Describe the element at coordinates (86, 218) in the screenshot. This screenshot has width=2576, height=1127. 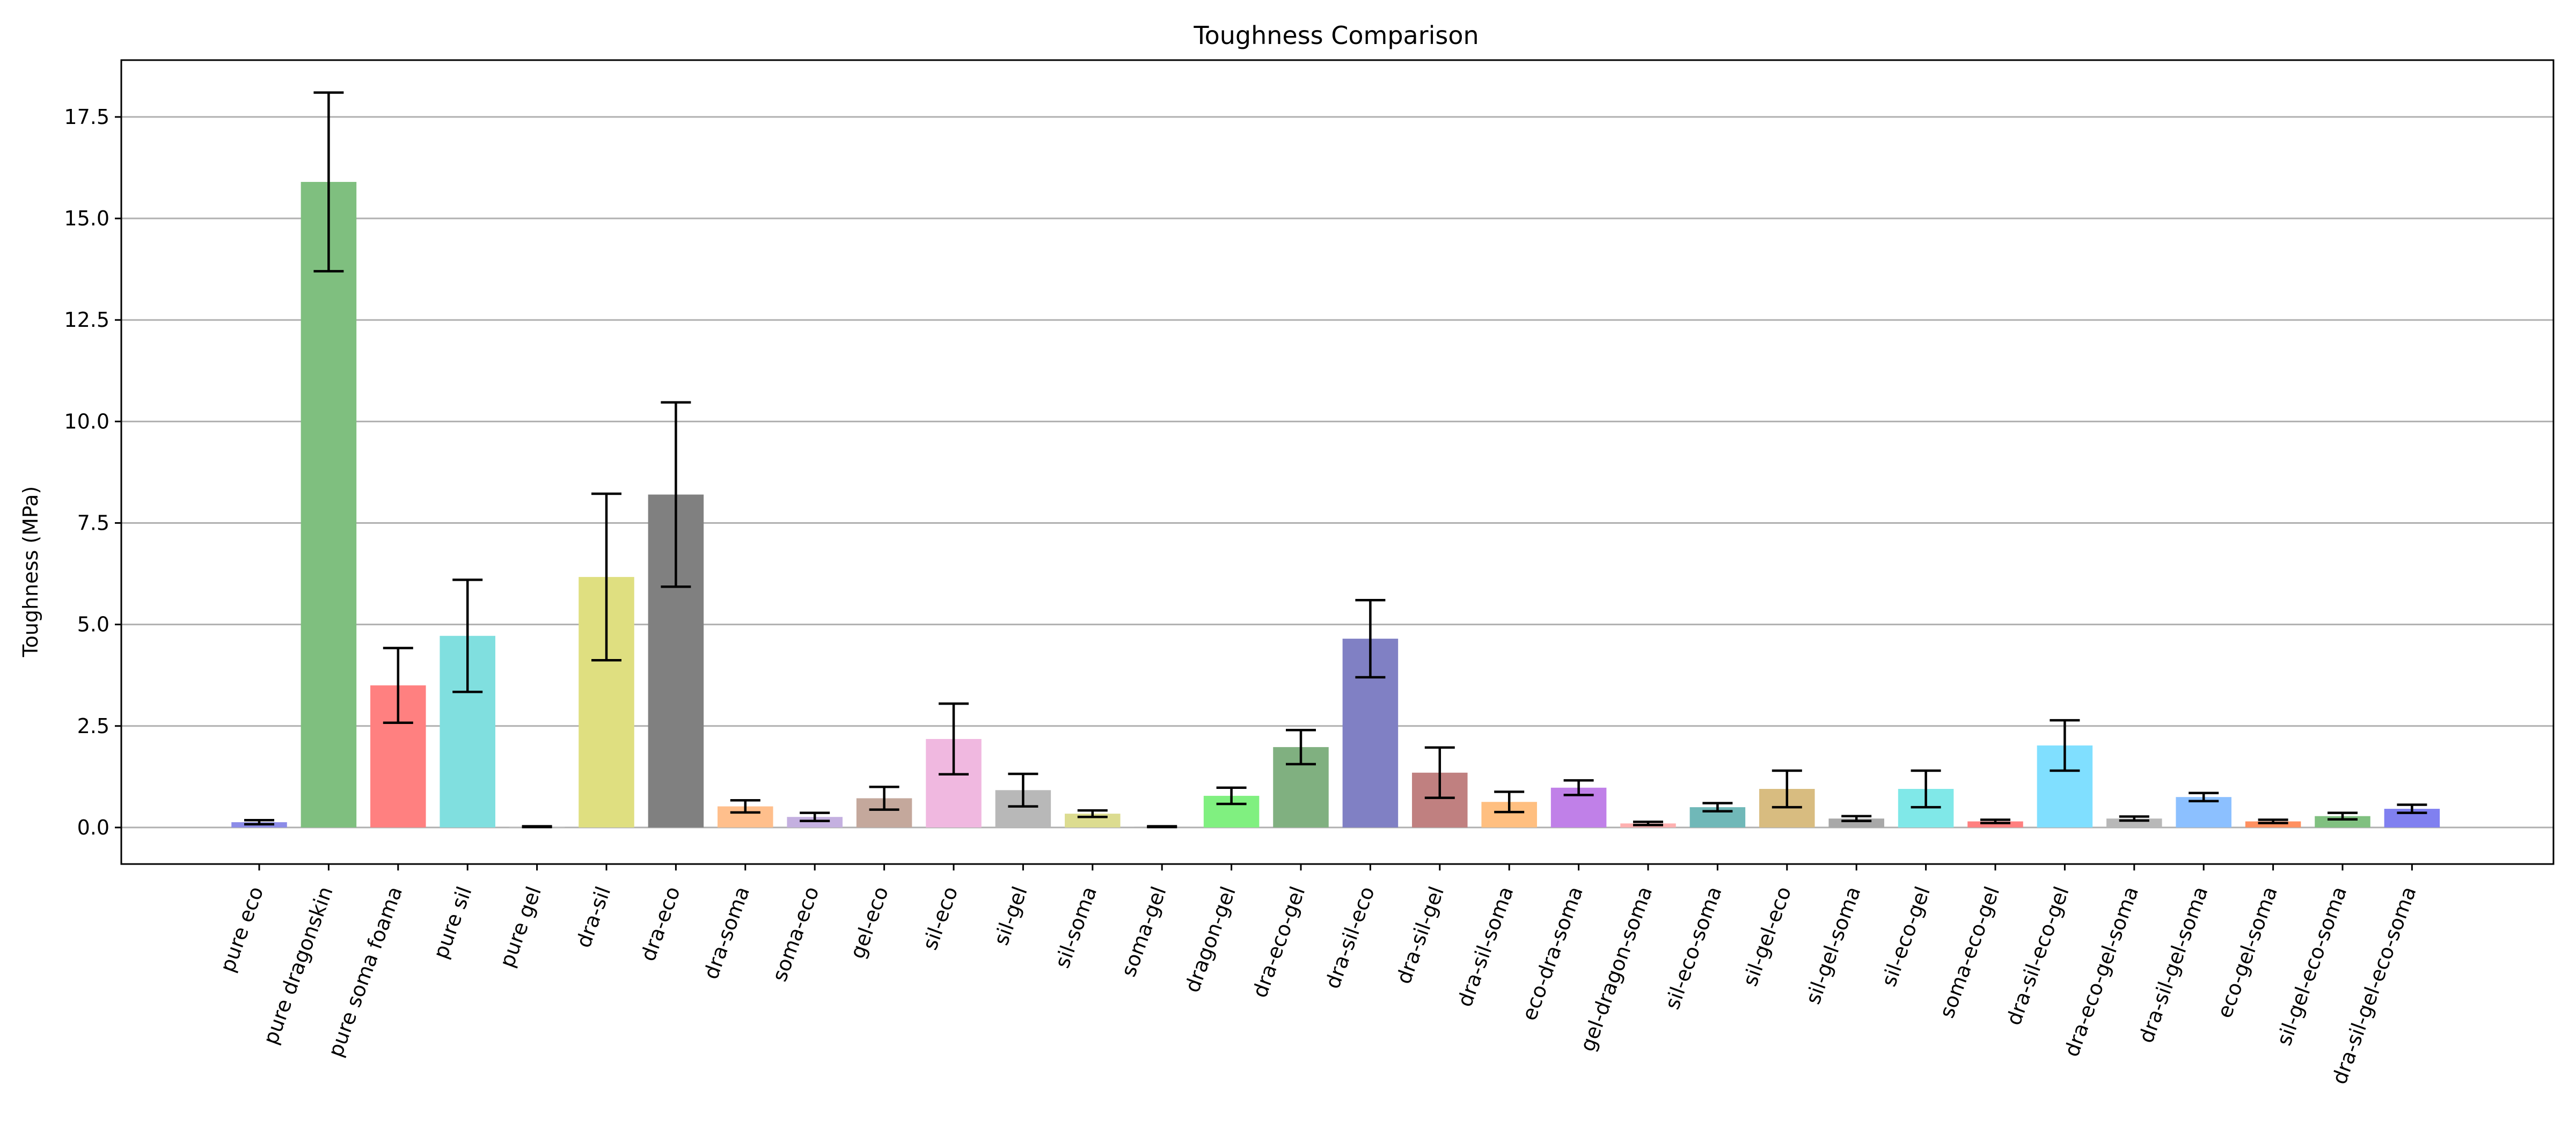
I see `y-tick-label: 15.0` at that location.